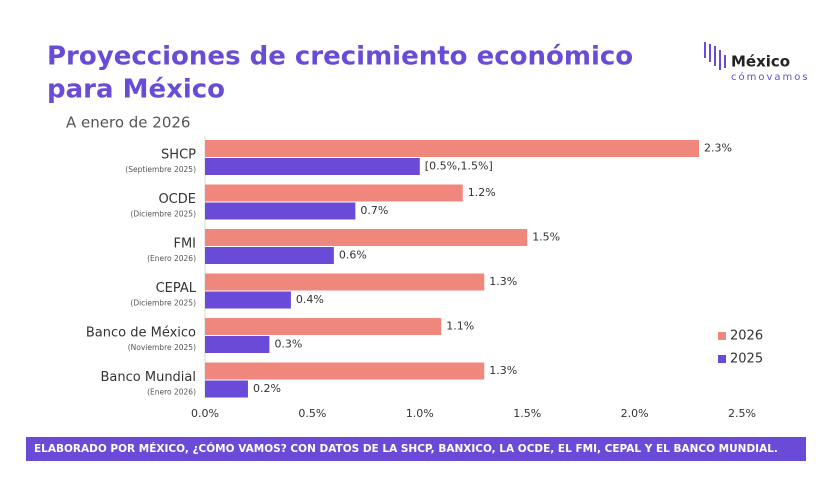 This screenshot has height=481, width=825. What do you see at coordinates (746, 336) in the screenshot?
I see `legend-label: 2026` at bounding box center [746, 336].